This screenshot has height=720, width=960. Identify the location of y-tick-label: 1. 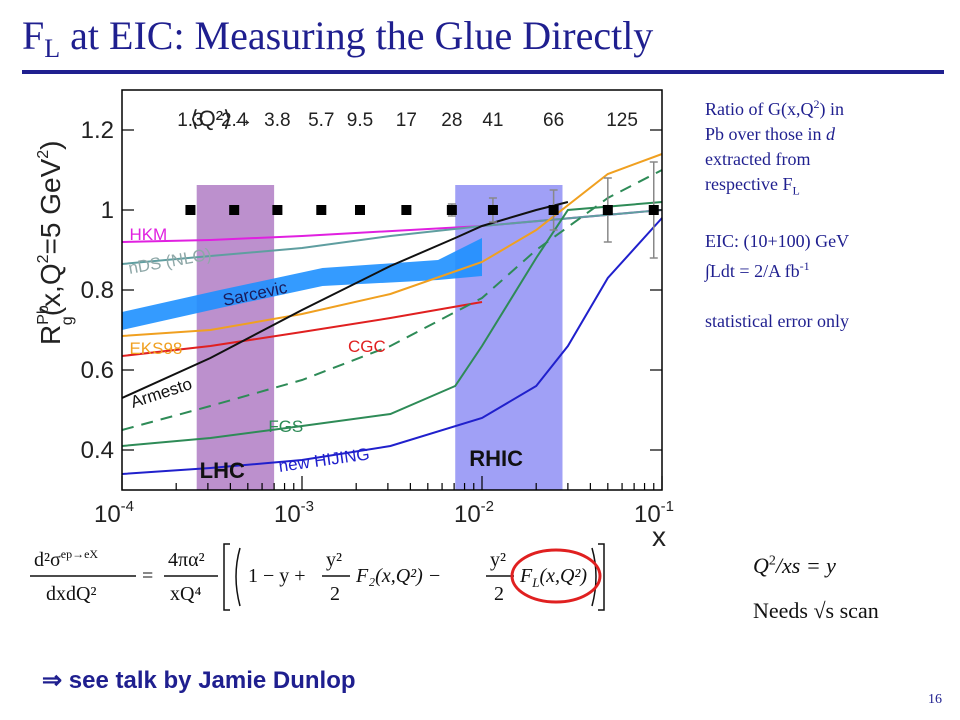
(107, 210).